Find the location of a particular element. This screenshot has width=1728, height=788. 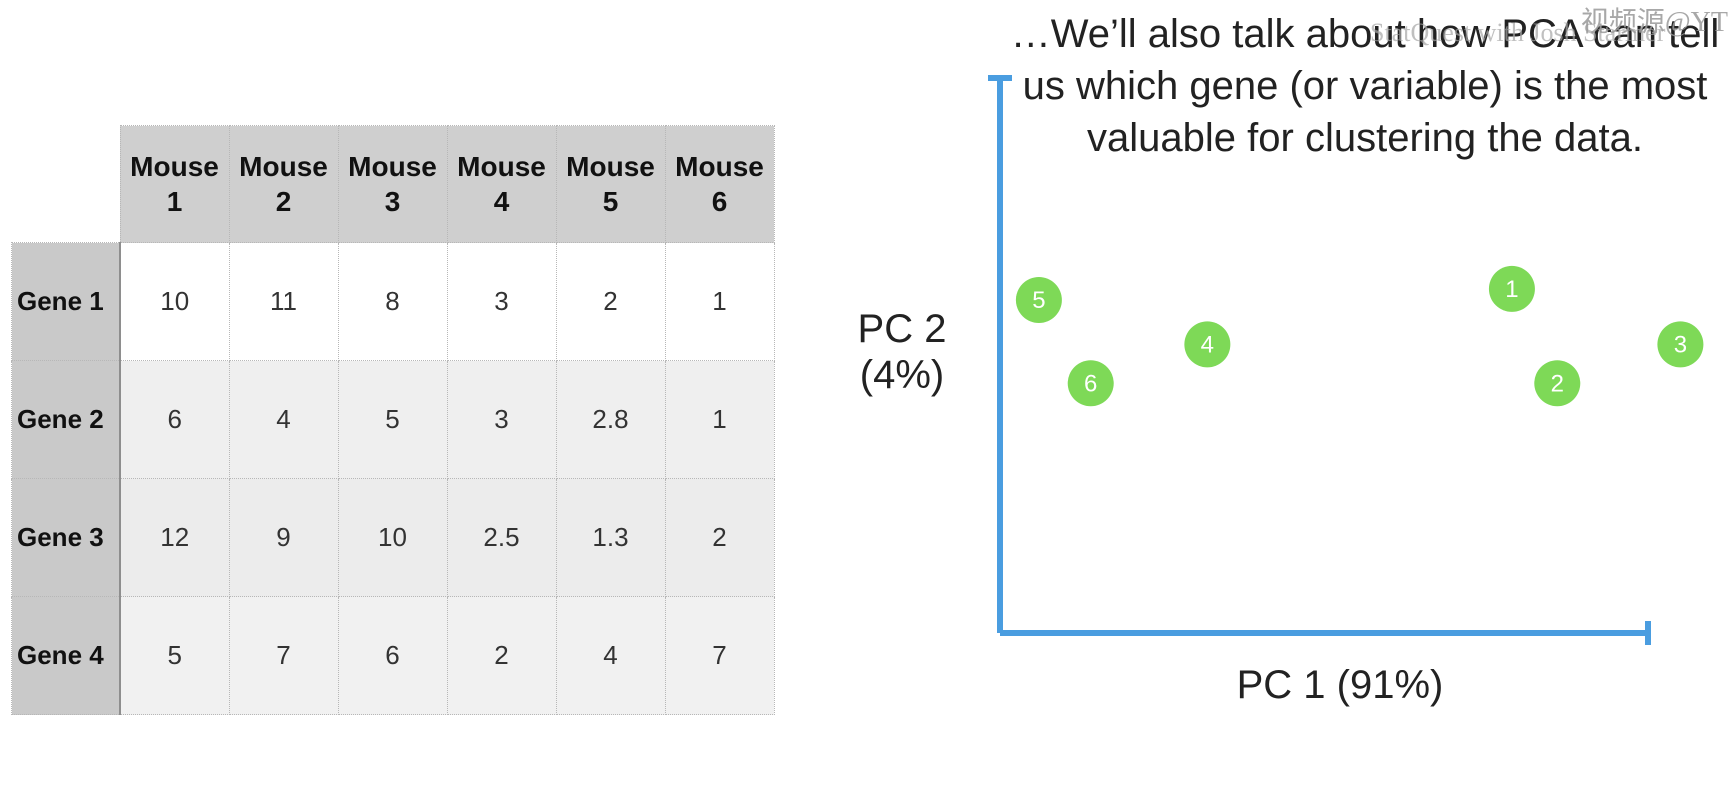

y-axis-label-line-2: (4%) is located at coordinates (902, 375).